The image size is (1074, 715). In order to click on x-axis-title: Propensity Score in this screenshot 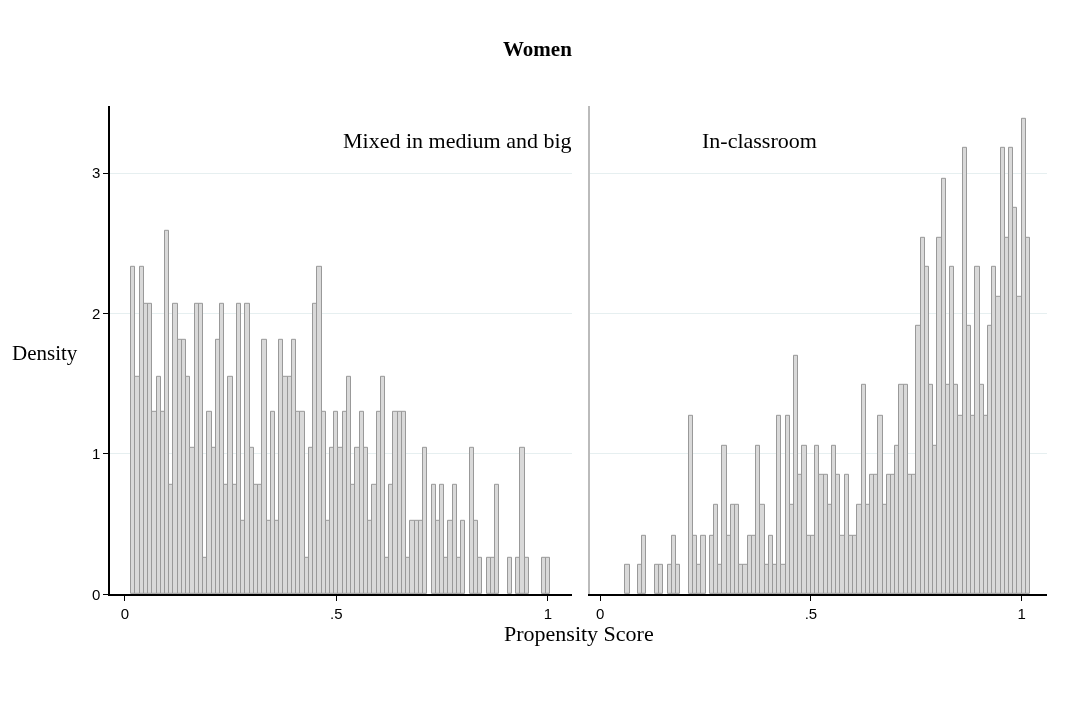, I will do `click(579, 633)`.